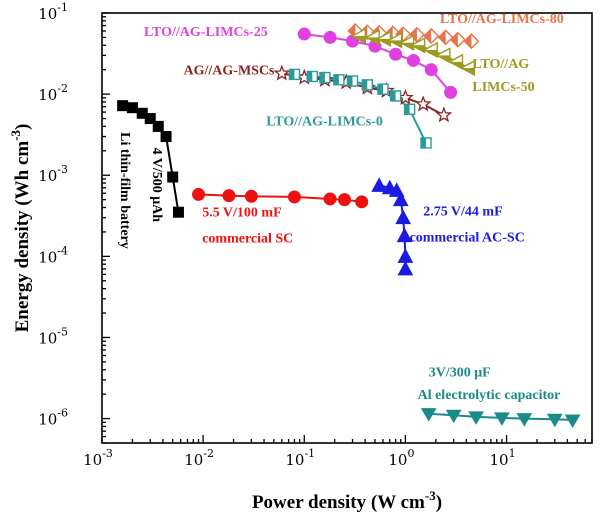 This screenshot has width=600, height=522. I want to click on y-tick-label: 10⁻⁵, so click(53, 336).